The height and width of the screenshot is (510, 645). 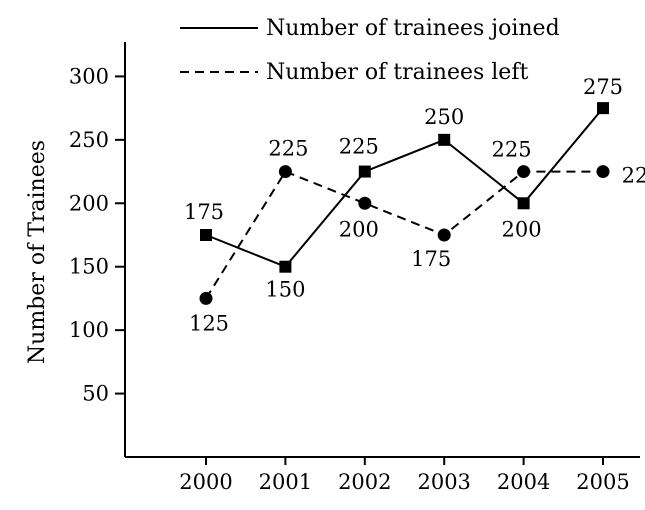 What do you see at coordinates (285, 482) in the screenshot?
I see `x-tick-label: 2001` at bounding box center [285, 482].